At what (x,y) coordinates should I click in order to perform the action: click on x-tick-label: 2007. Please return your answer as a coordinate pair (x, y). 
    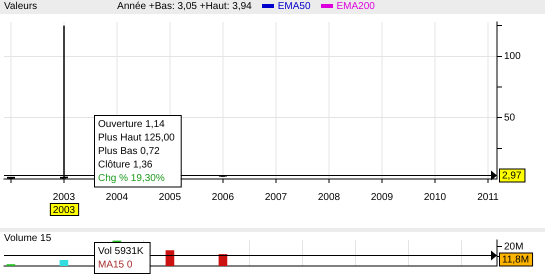
    Looking at the image, I should click on (276, 197).